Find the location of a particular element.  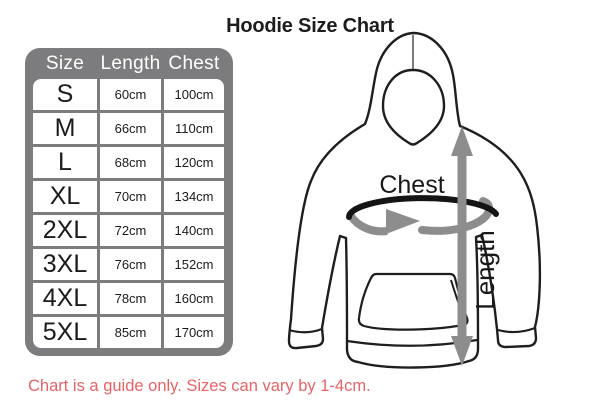

table-header-row: Size Length Chest is located at coordinates (129, 63).